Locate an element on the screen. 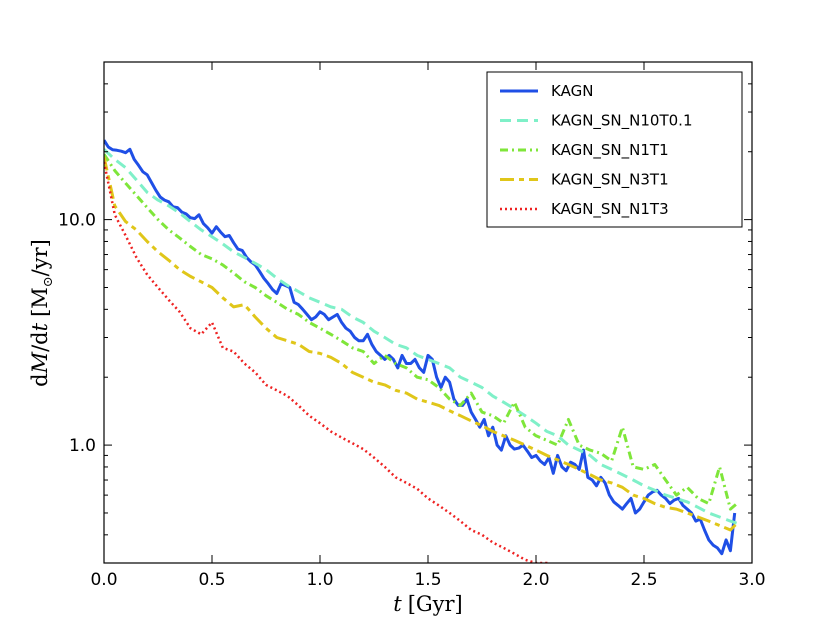 This screenshot has width=830, height=626. legend-box is located at coordinates (614, 149).